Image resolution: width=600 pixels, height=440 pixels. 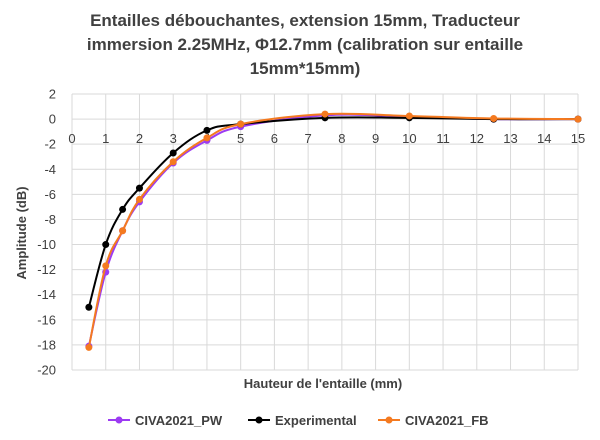 What do you see at coordinates (50, 169) in the screenshot?
I see `y-tick-label: -4` at bounding box center [50, 169].